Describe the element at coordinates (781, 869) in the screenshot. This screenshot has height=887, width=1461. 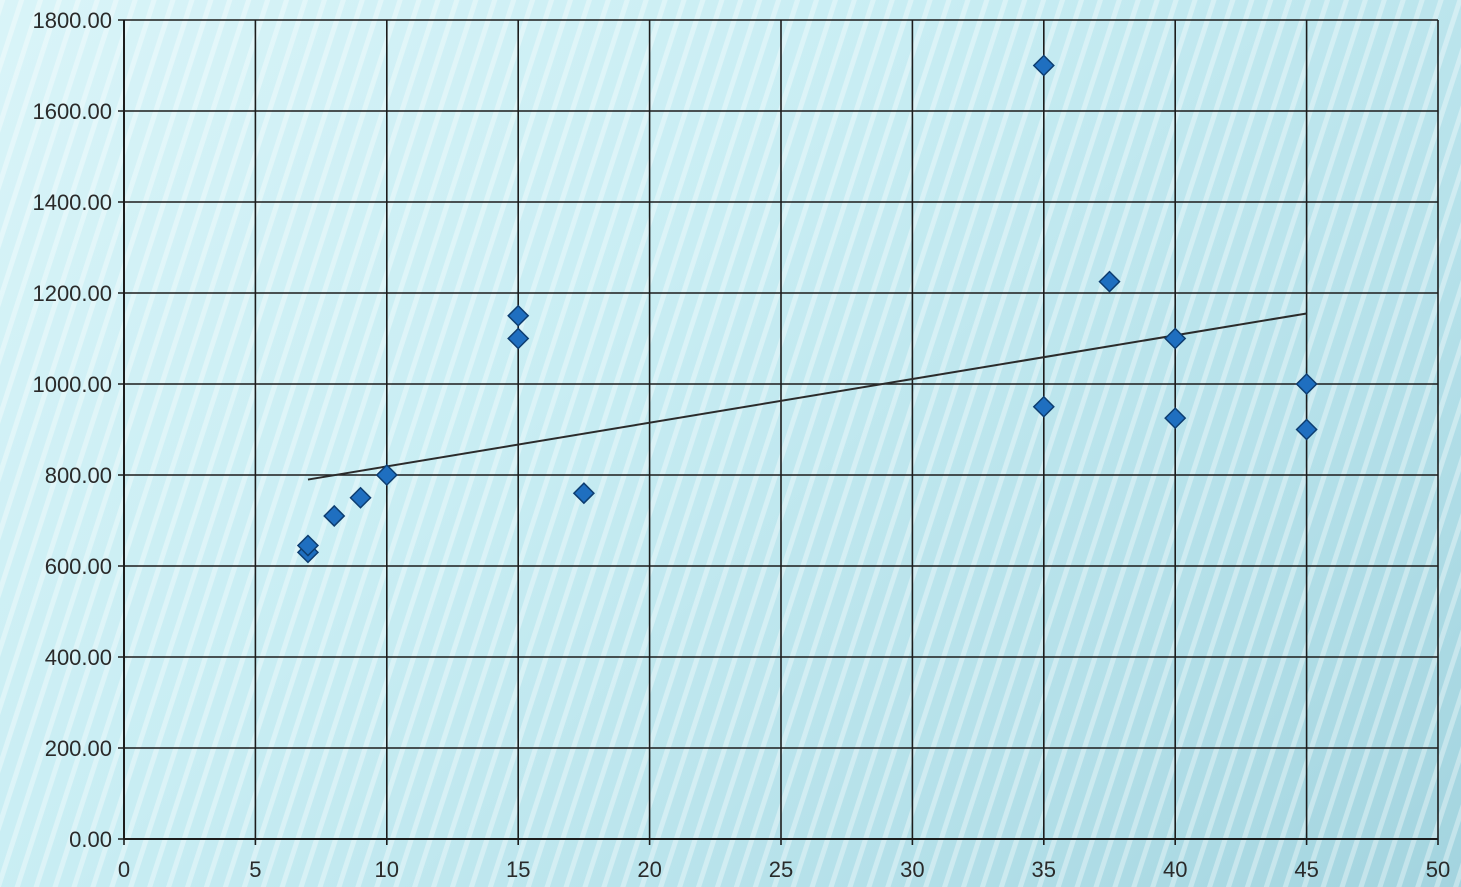
I see `x-tick-label: 25` at that location.